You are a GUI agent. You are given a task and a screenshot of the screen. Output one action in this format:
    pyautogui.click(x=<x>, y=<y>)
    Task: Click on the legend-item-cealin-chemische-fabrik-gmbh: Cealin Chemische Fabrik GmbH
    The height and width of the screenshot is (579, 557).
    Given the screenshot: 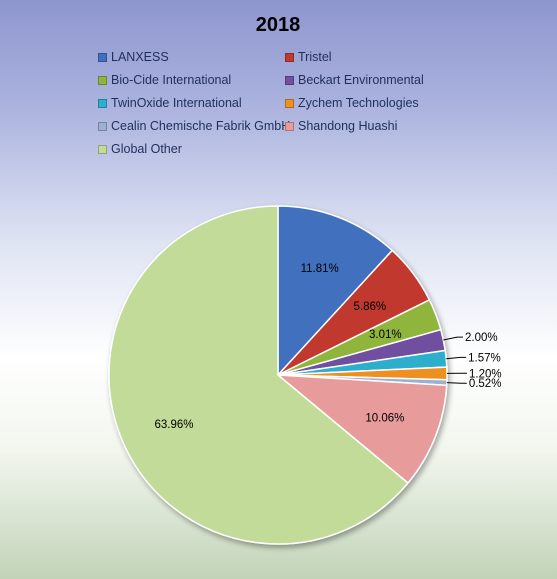 What is the action you would take?
    pyautogui.click(x=194, y=126)
    